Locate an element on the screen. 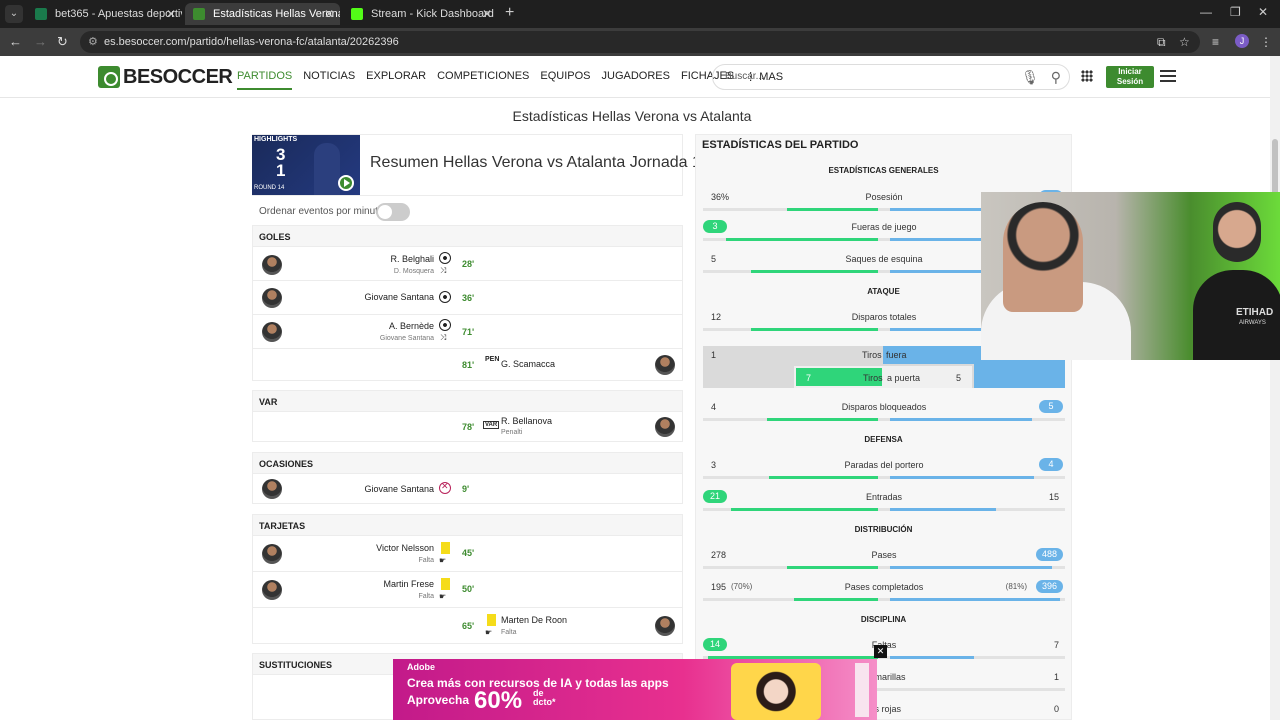 The height and width of the screenshot is (728, 1280). stat-away-value: 0 is located at coordinates (1056, 709).